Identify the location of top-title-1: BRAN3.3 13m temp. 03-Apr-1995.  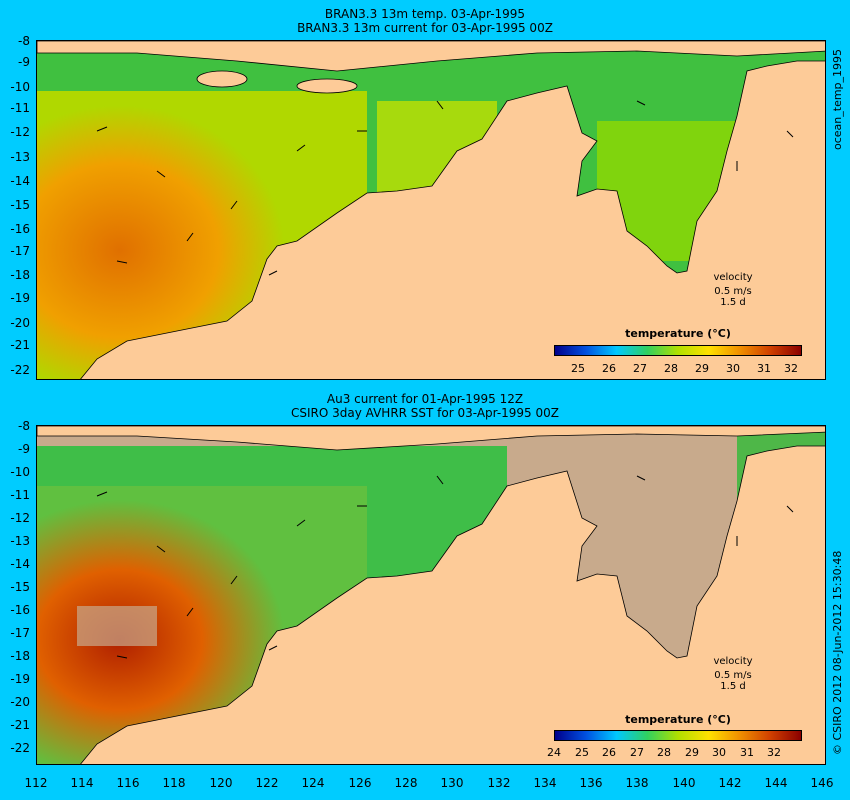
(425, 14).